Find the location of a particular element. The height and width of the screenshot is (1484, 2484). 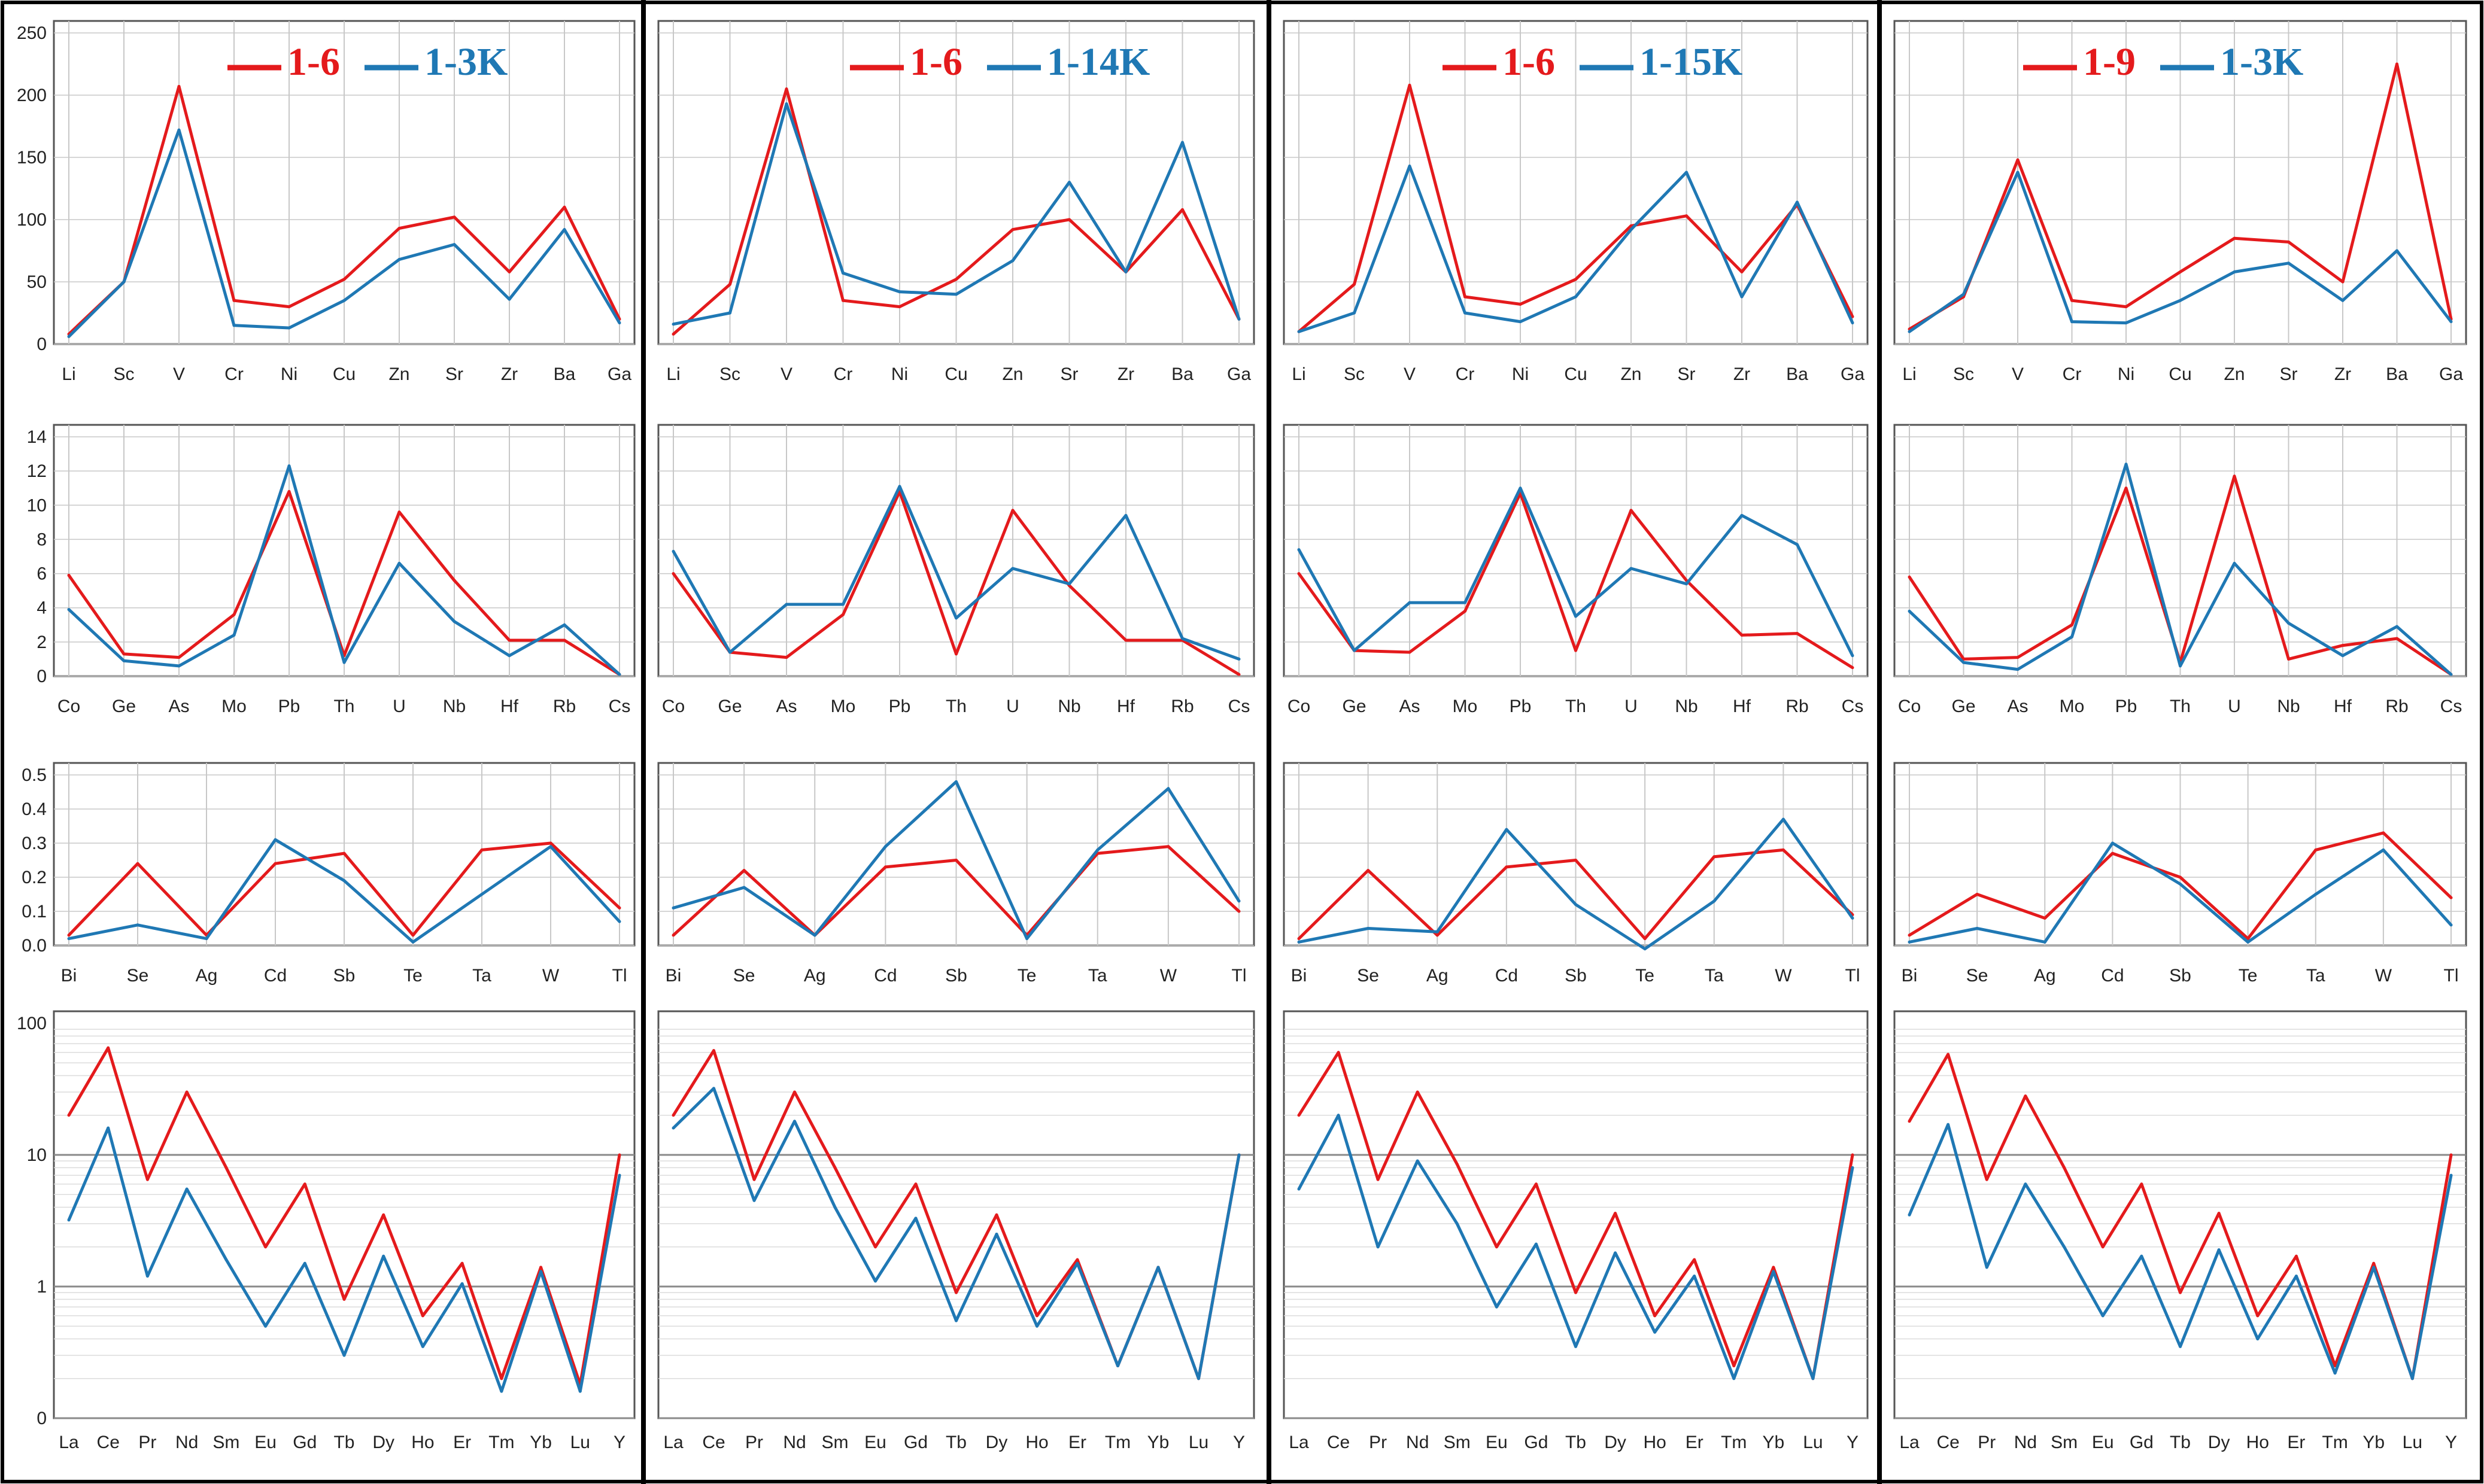

legend-label: 1-3K is located at coordinates (2262, 62).